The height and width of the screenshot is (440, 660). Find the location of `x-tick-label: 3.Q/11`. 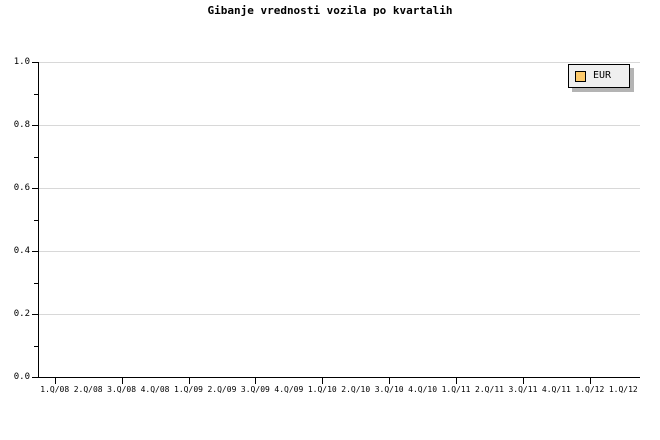

x-tick-label: 3.Q/11 is located at coordinates (523, 389).